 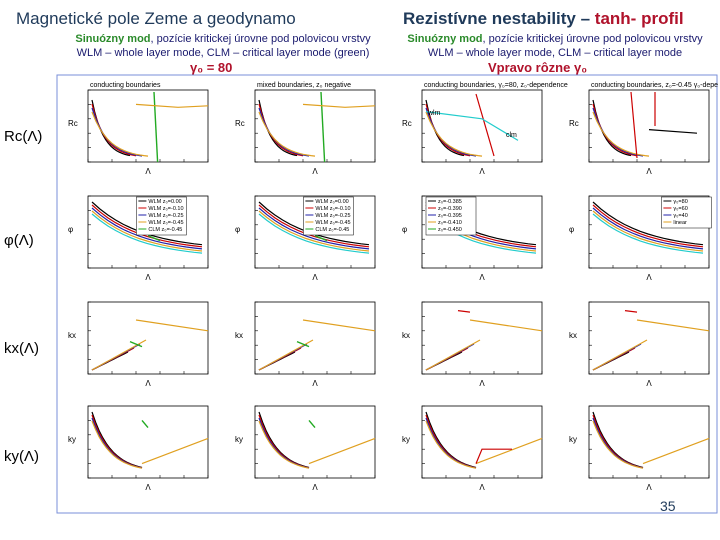 I want to click on row-label-phi: φ(Λ), so click(x=19, y=240).